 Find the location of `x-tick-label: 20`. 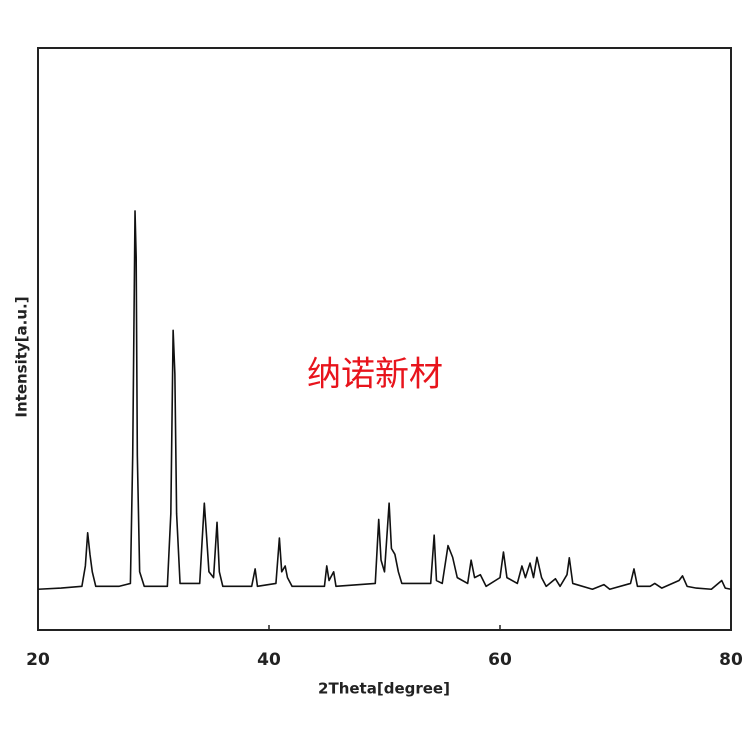

x-tick-label: 20 is located at coordinates (38, 660).